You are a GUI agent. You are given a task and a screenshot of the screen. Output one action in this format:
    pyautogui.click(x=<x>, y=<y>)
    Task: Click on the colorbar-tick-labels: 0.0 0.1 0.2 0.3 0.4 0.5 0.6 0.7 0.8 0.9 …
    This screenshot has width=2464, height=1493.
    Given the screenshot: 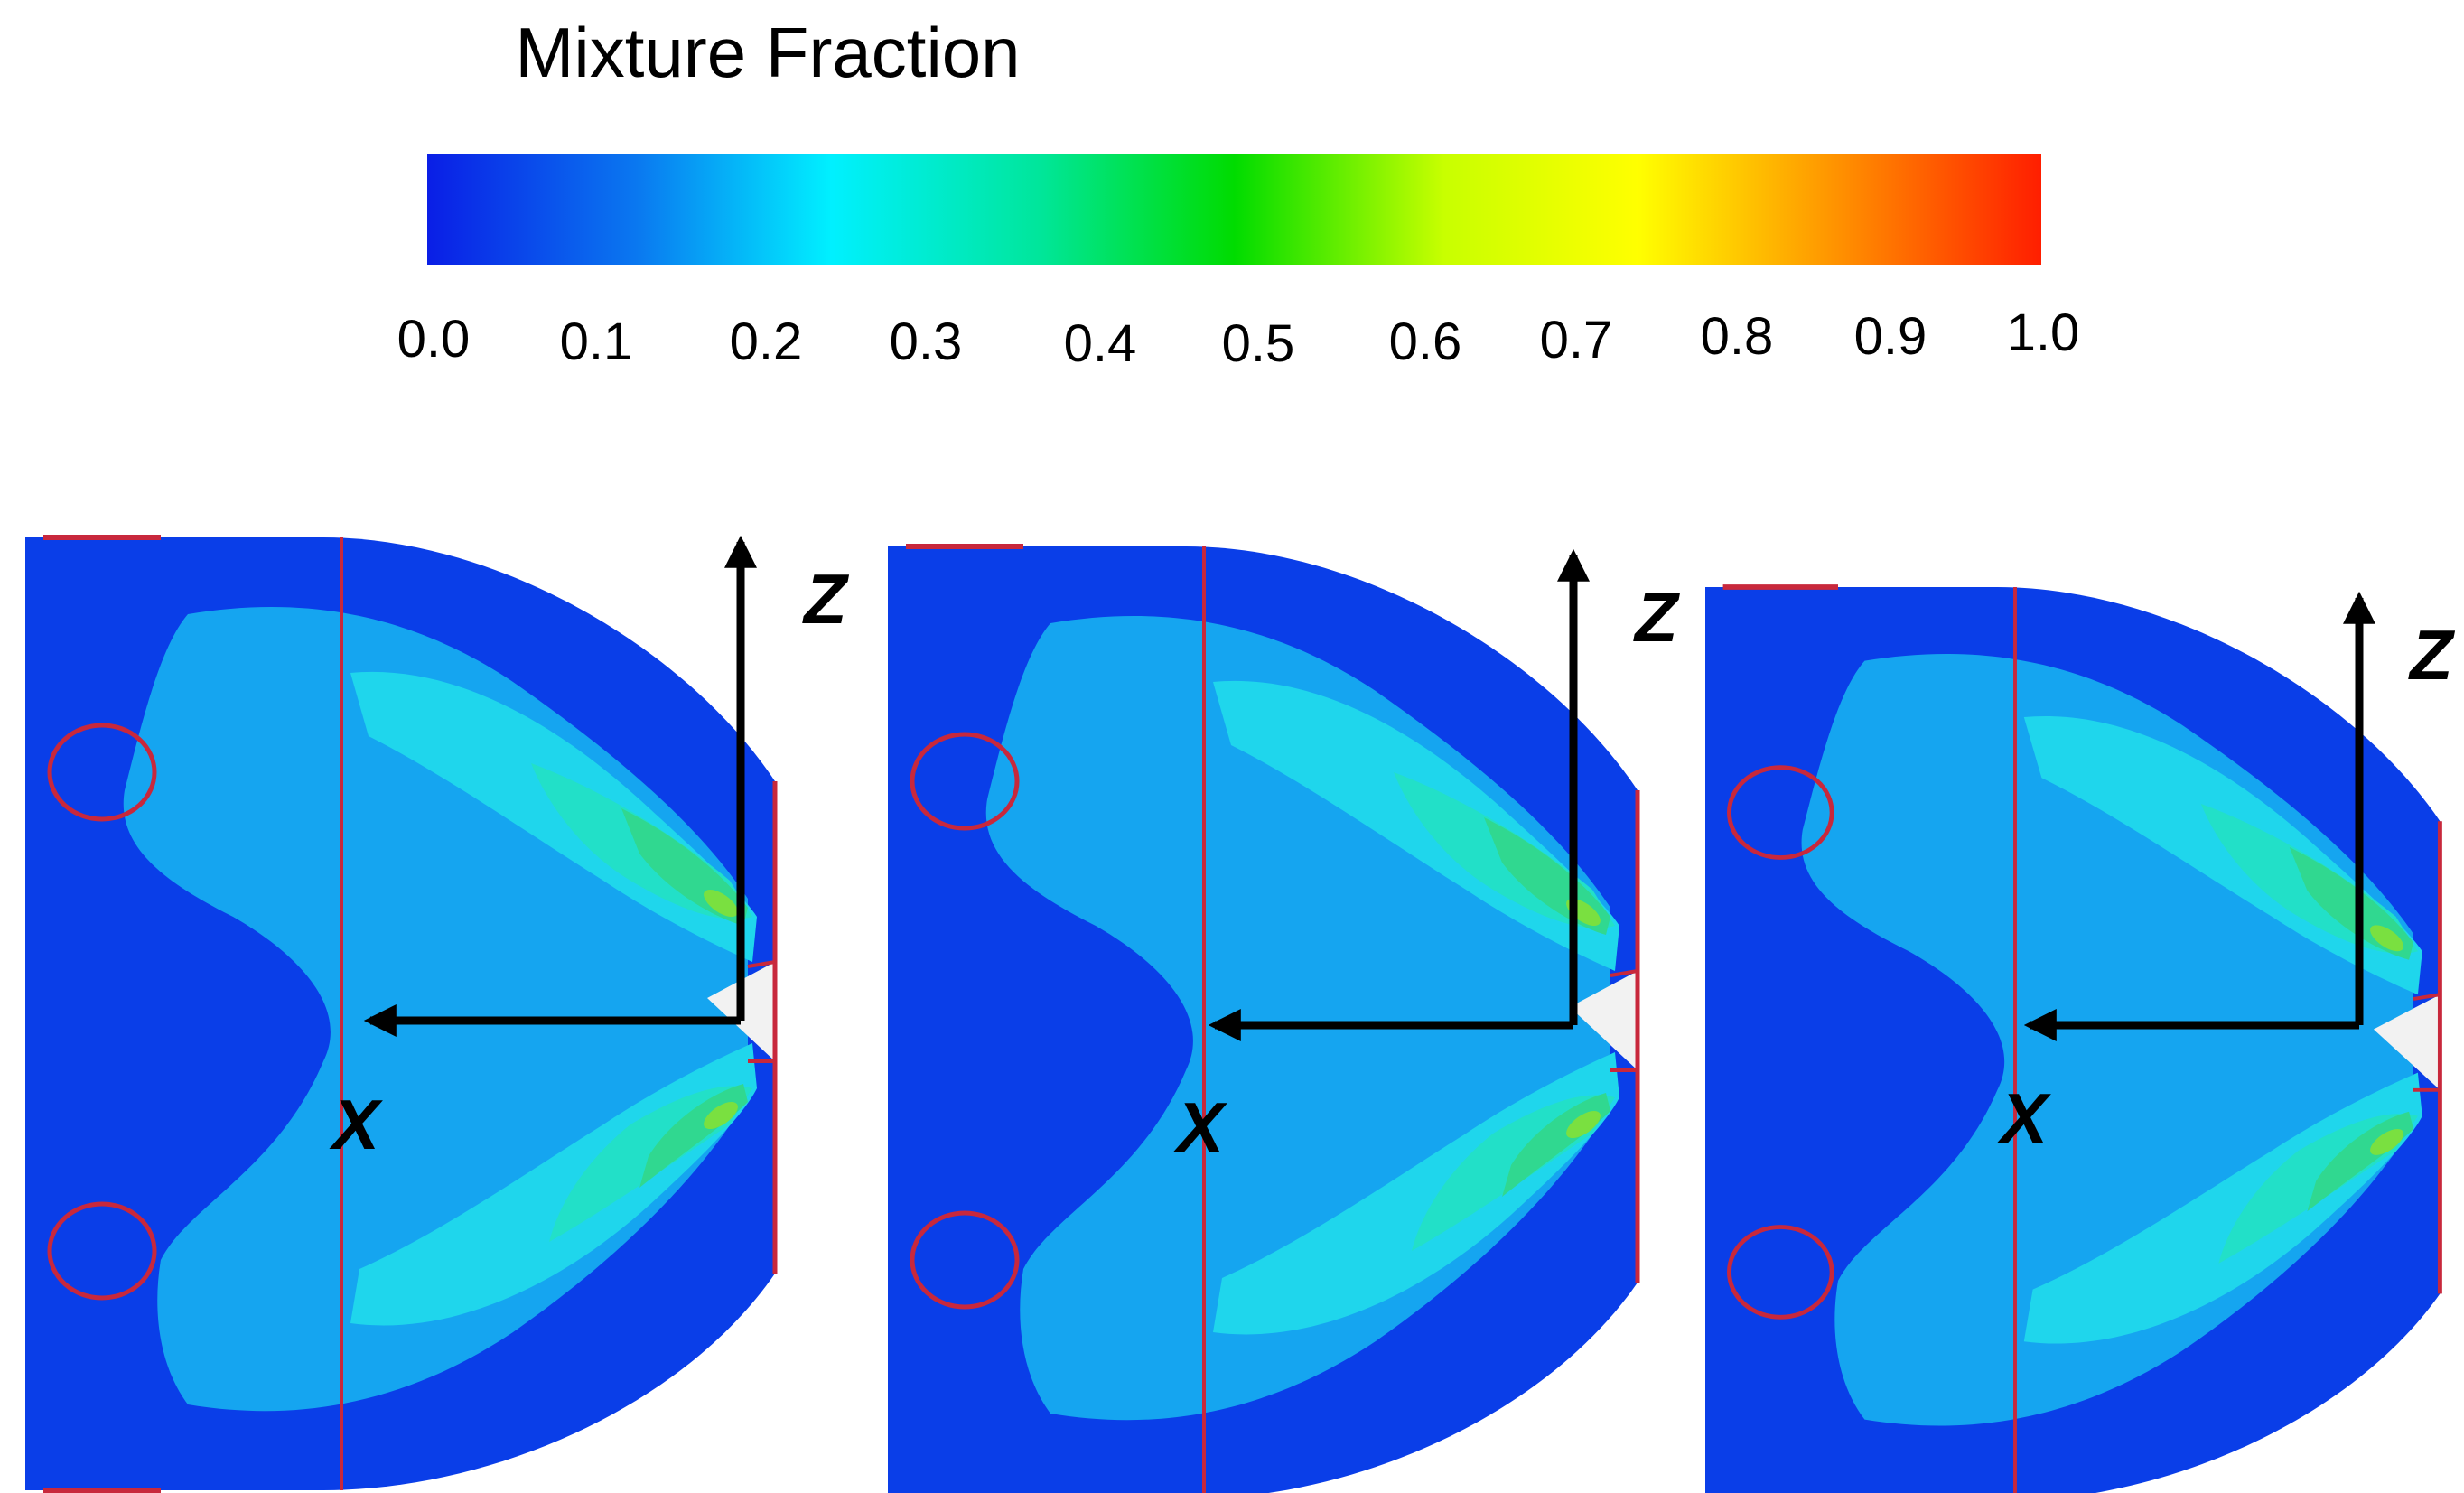 What is the action you would take?
    pyautogui.click(x=1238, y=338)
    